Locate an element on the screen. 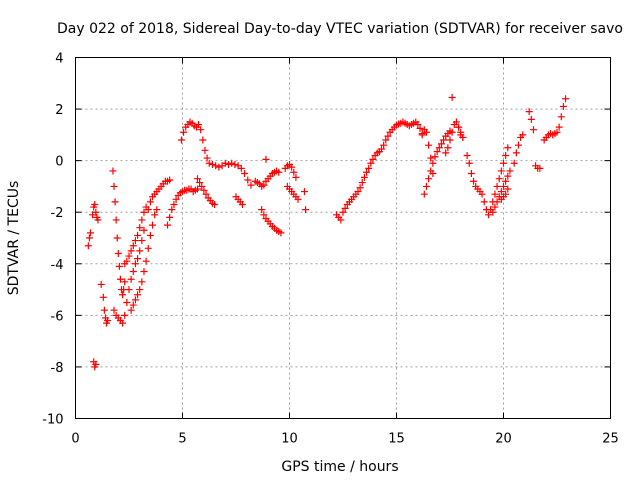 The width and height of the screenshot is (640, 480). x-tick-label: 25 is located at coordinates (610, 439).